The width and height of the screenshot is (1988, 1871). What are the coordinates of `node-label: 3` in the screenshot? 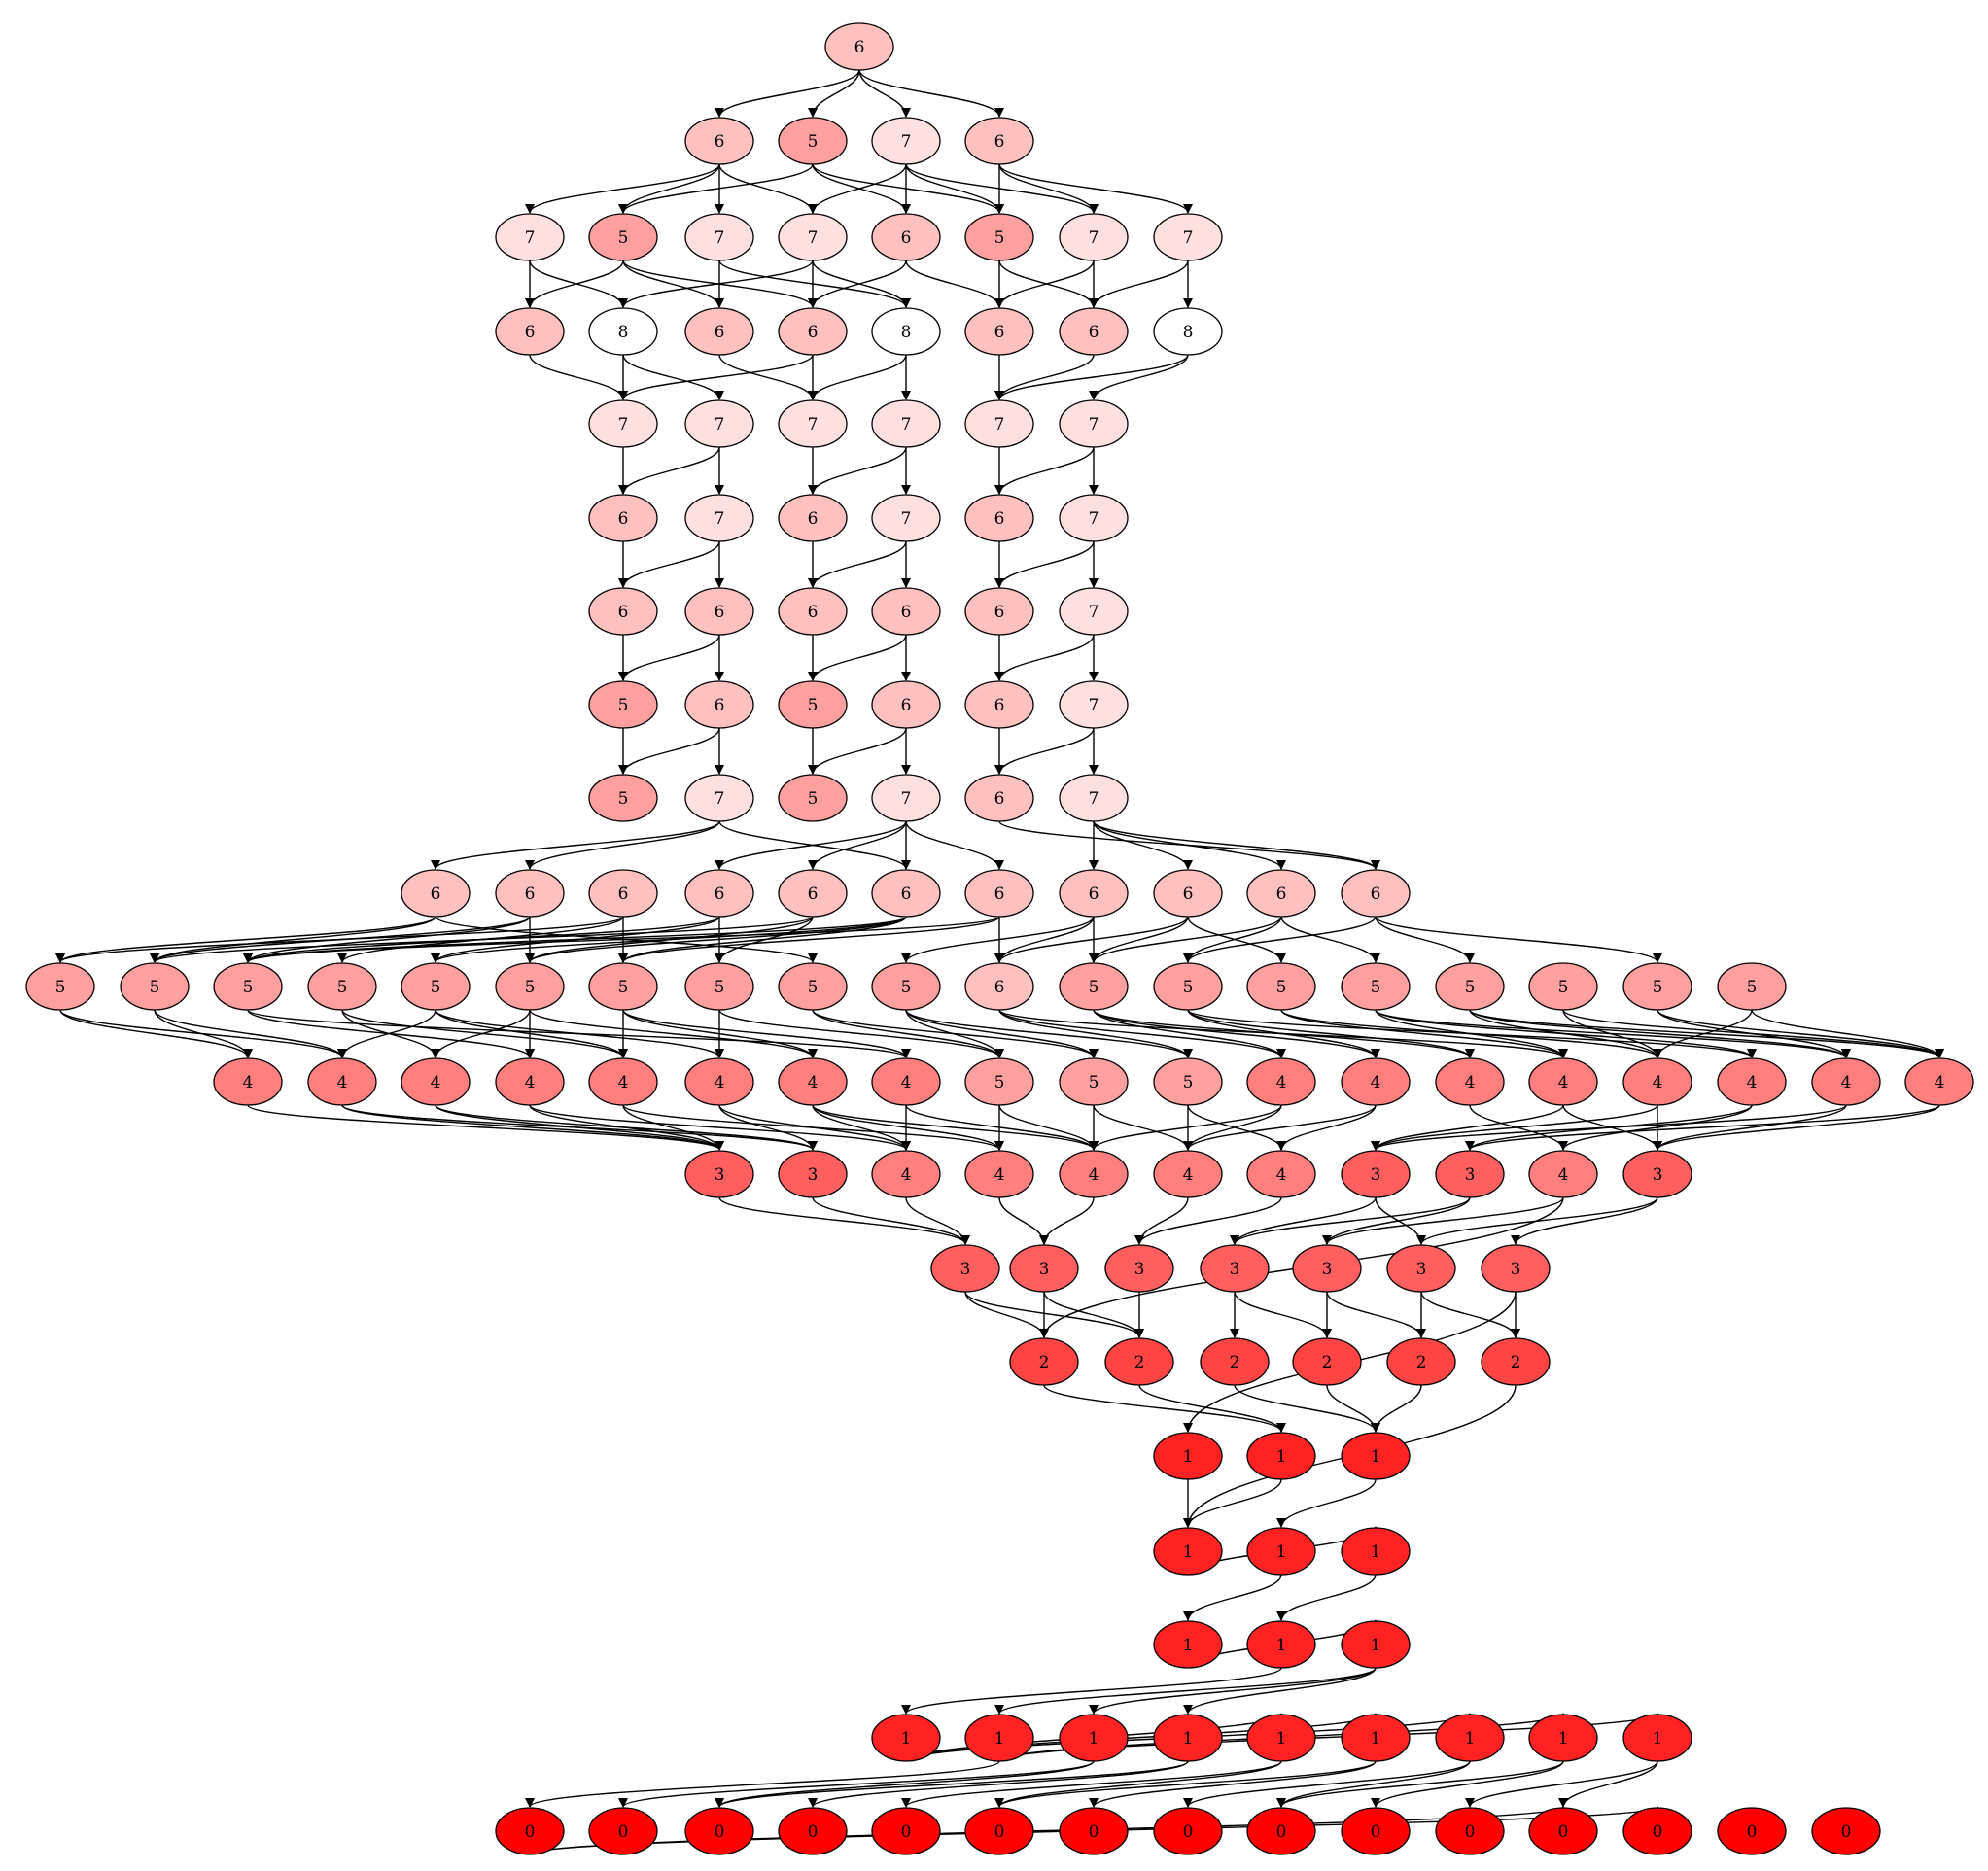 It's located at (1516, 1269).